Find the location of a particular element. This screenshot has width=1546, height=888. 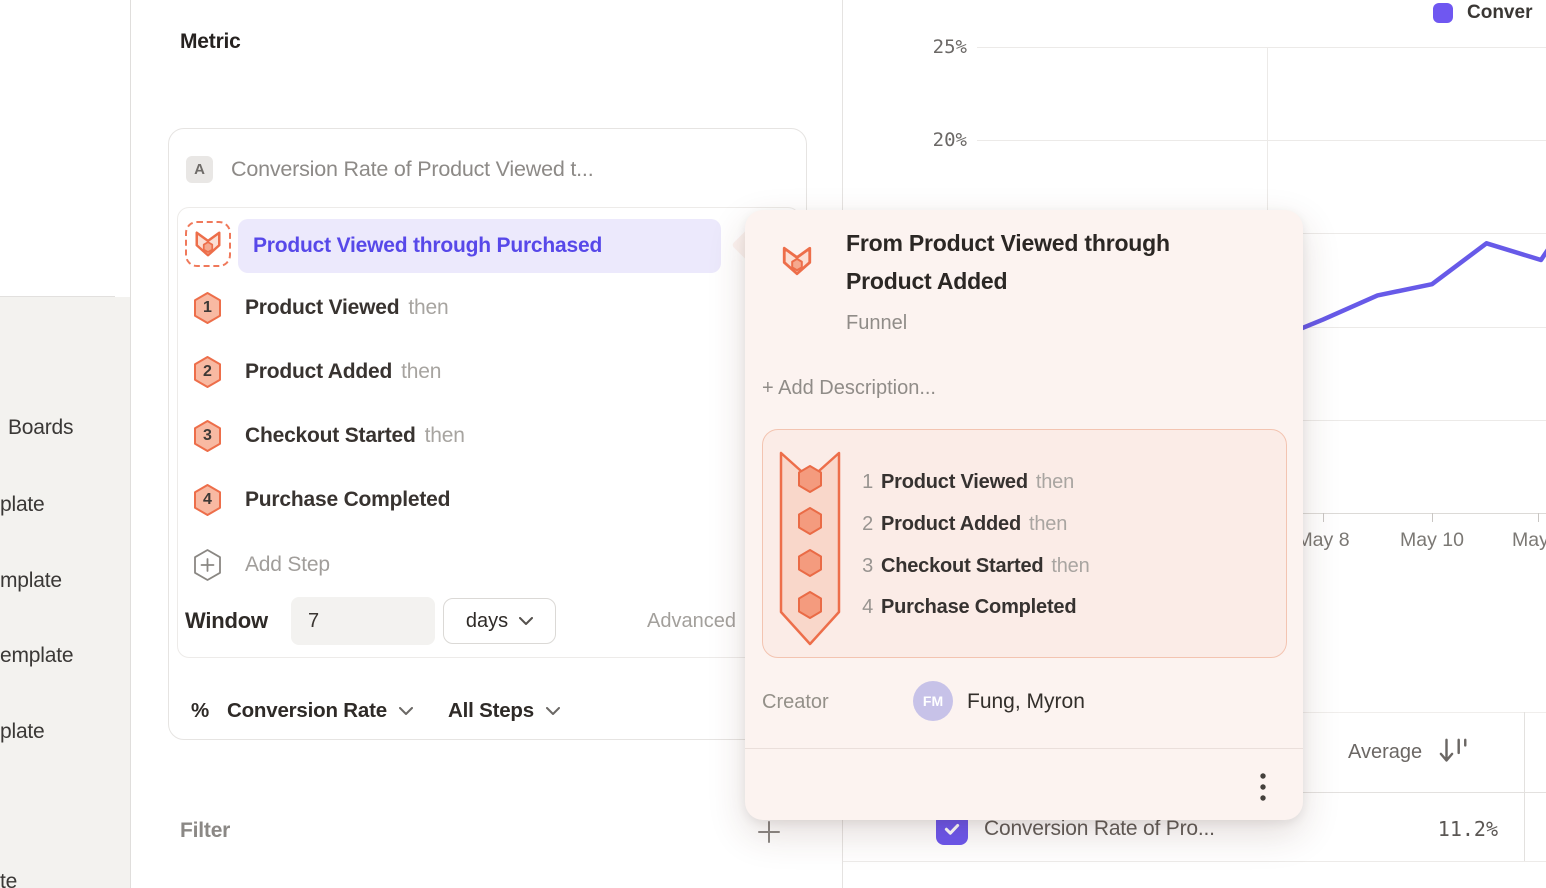

add-filter-button is located at coordinates (769, 832).